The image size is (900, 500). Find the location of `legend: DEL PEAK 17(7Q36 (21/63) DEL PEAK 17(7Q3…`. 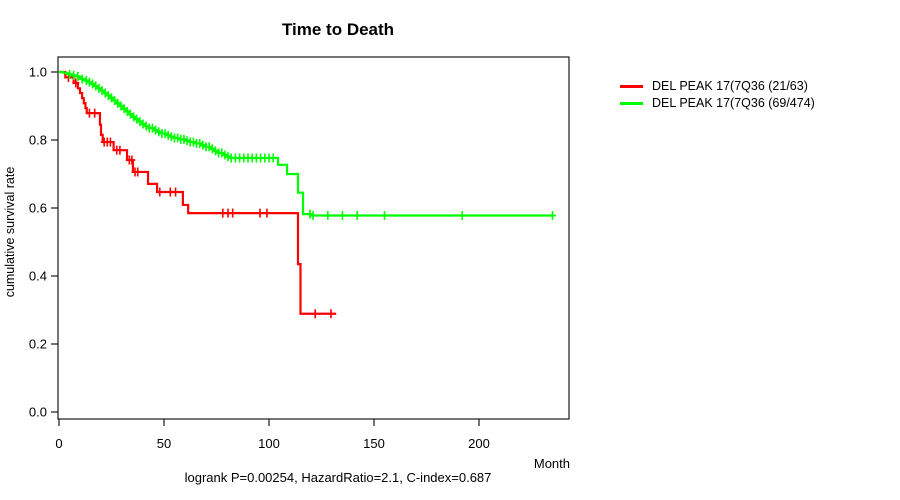

legend: DEL PEAK 17(7Q36 (21/63) DEL PEAK 17(7Q3… is located at coordinates (717, 95).